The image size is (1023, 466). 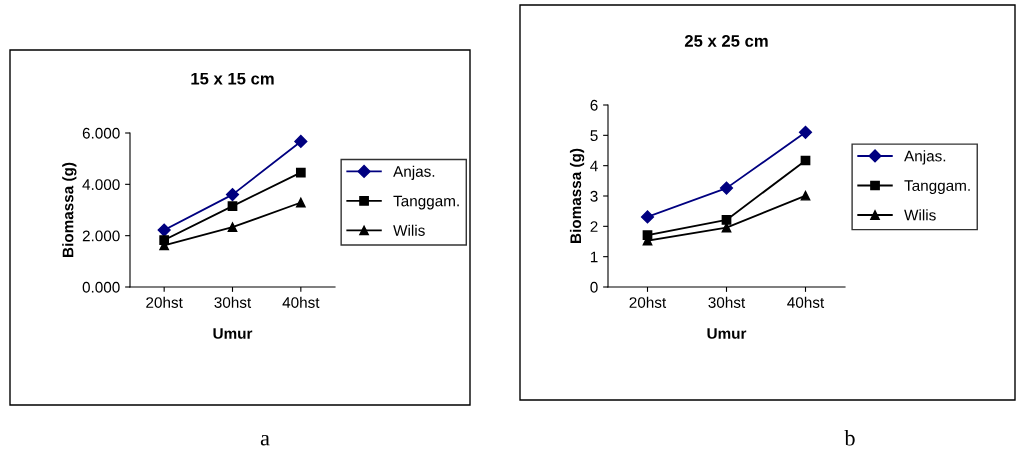 I want to click on y-tick-label: 4, so click(x=594, y=166).